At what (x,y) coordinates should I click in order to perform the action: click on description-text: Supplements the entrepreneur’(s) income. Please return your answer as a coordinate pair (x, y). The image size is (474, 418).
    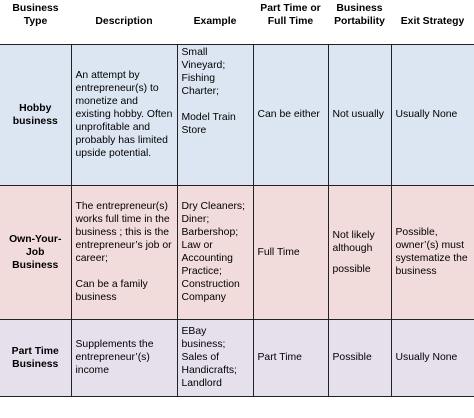
    Looking at the image, I should click on (114, 358).